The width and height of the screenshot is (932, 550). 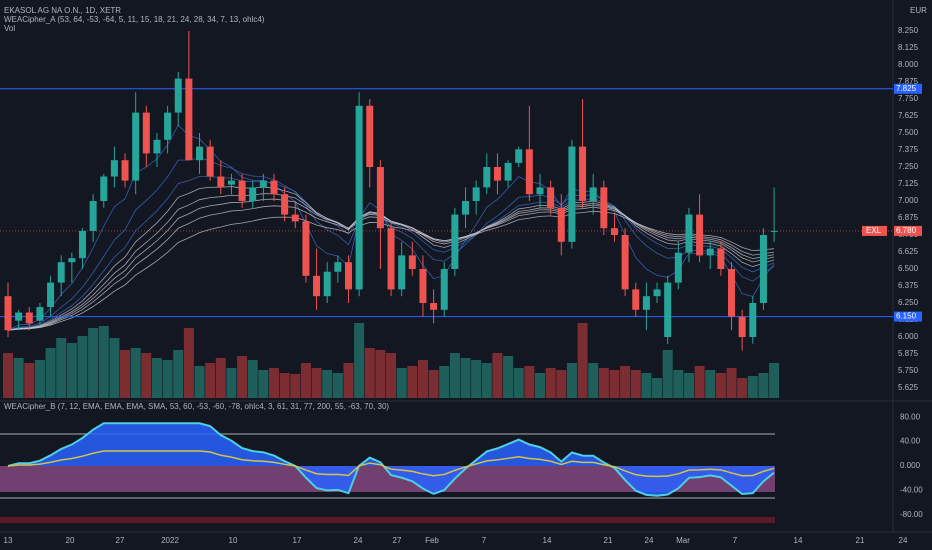 I want to click on price-tick-label: 6.000, so click(x=908, y=336).